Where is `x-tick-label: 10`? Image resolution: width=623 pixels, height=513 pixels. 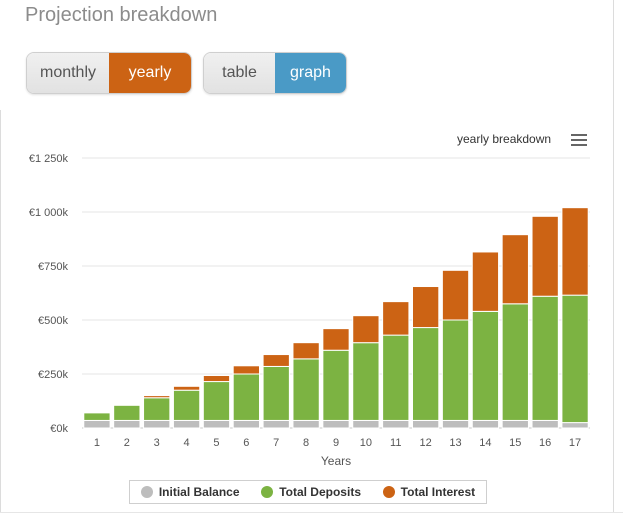
x-tick-label: 10 is located at coordinates (366, 443).